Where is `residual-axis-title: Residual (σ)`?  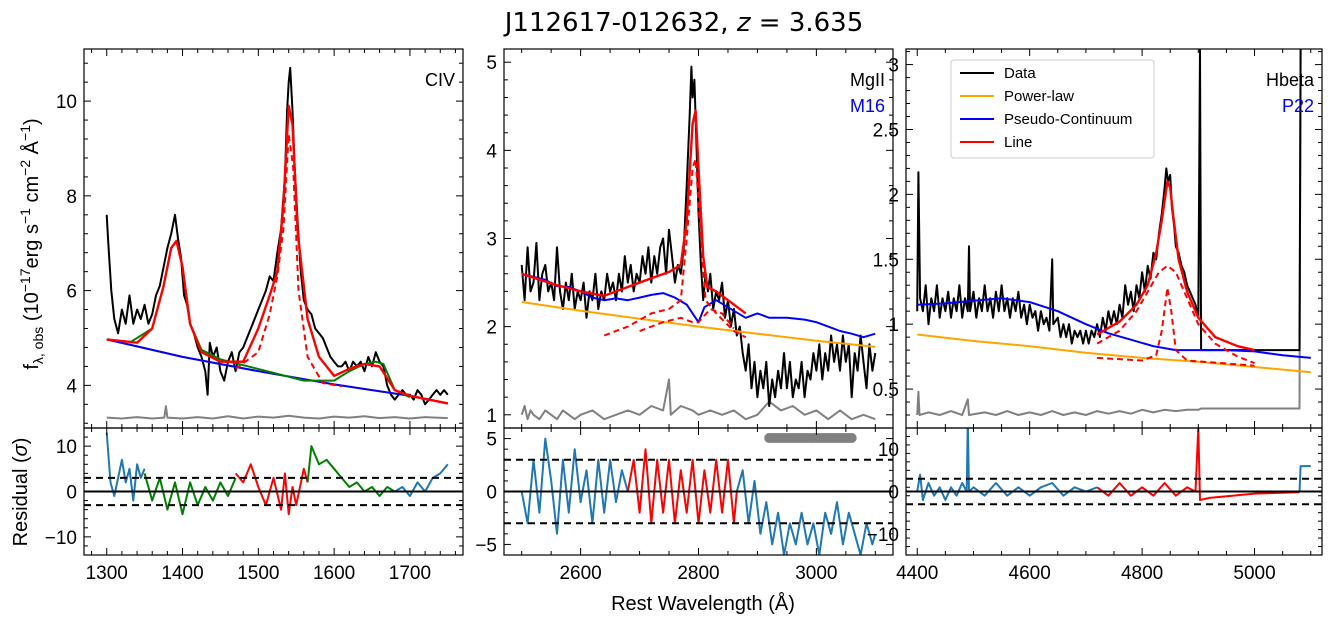 residual-axis-title: Residual (σ) is located at coordinates (21, 492).